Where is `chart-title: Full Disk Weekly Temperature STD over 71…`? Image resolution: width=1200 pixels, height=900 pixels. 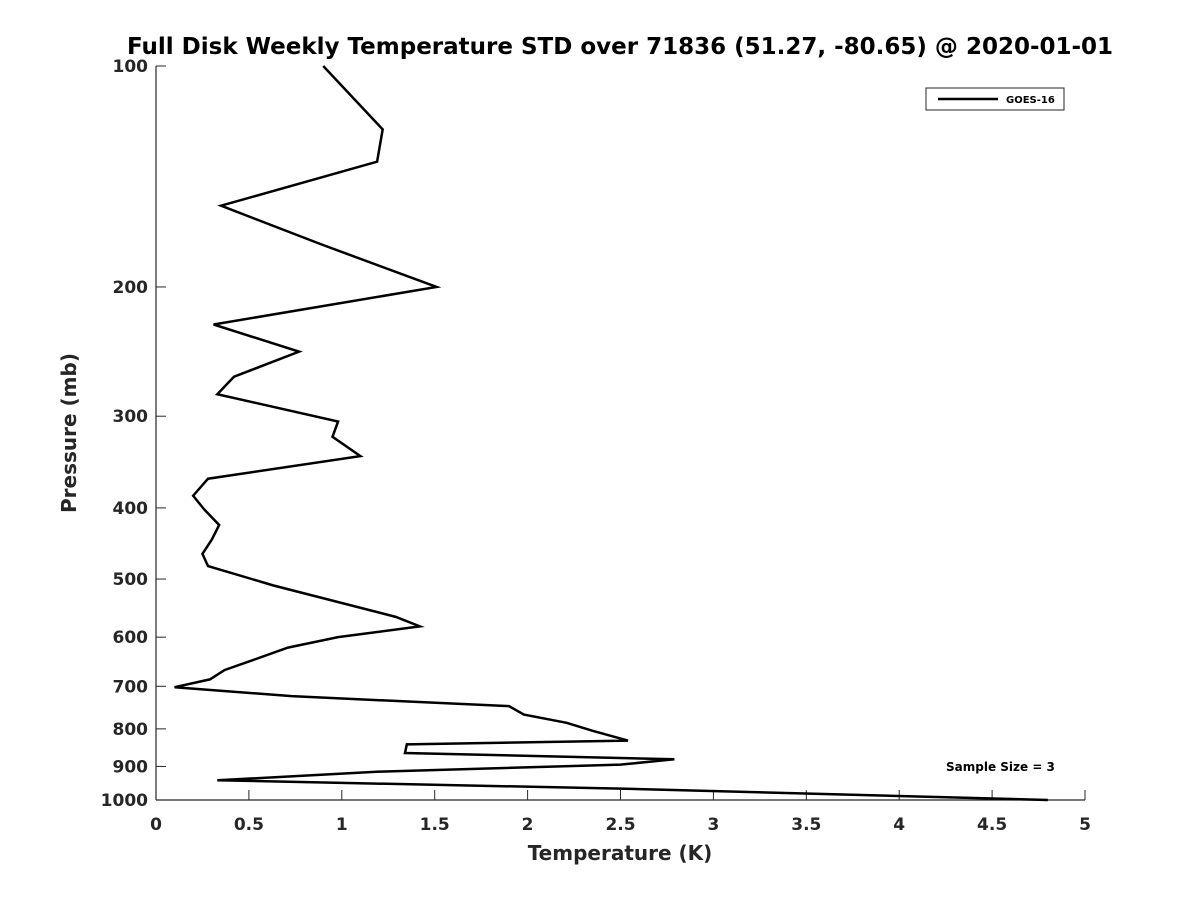 chart-title: Full Disk Weekly Temperature STD over 71… is located at coordinates (620, 47).